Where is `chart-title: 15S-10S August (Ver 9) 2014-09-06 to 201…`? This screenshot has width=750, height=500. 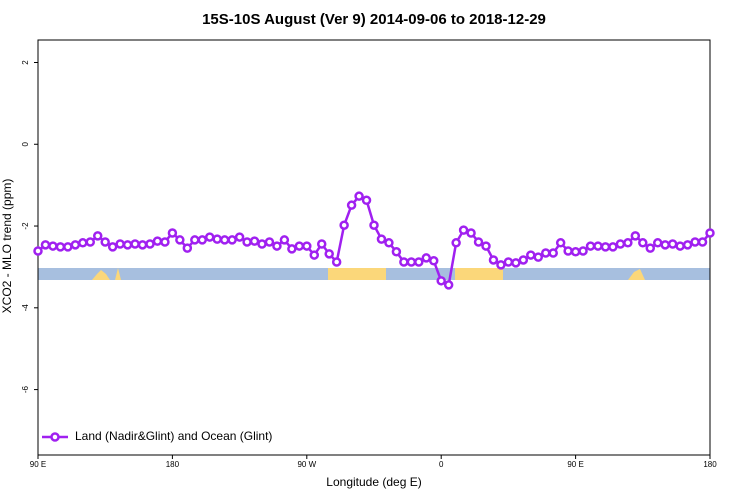
chart-title: 15S-10S August (Ver 9) 2014-09-06 to 201… is located at coordinates (374, 19).